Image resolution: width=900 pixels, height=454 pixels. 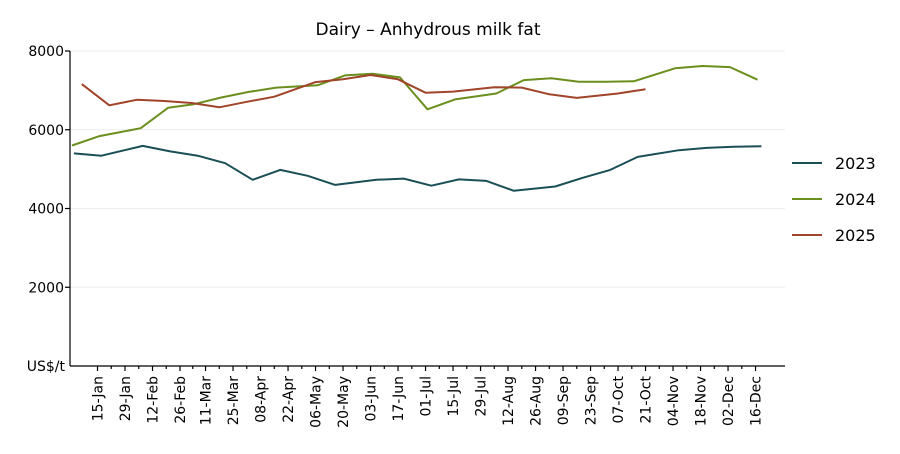 I want to click on x-tick-label: 15-Jan, so click(x=99, y=398).